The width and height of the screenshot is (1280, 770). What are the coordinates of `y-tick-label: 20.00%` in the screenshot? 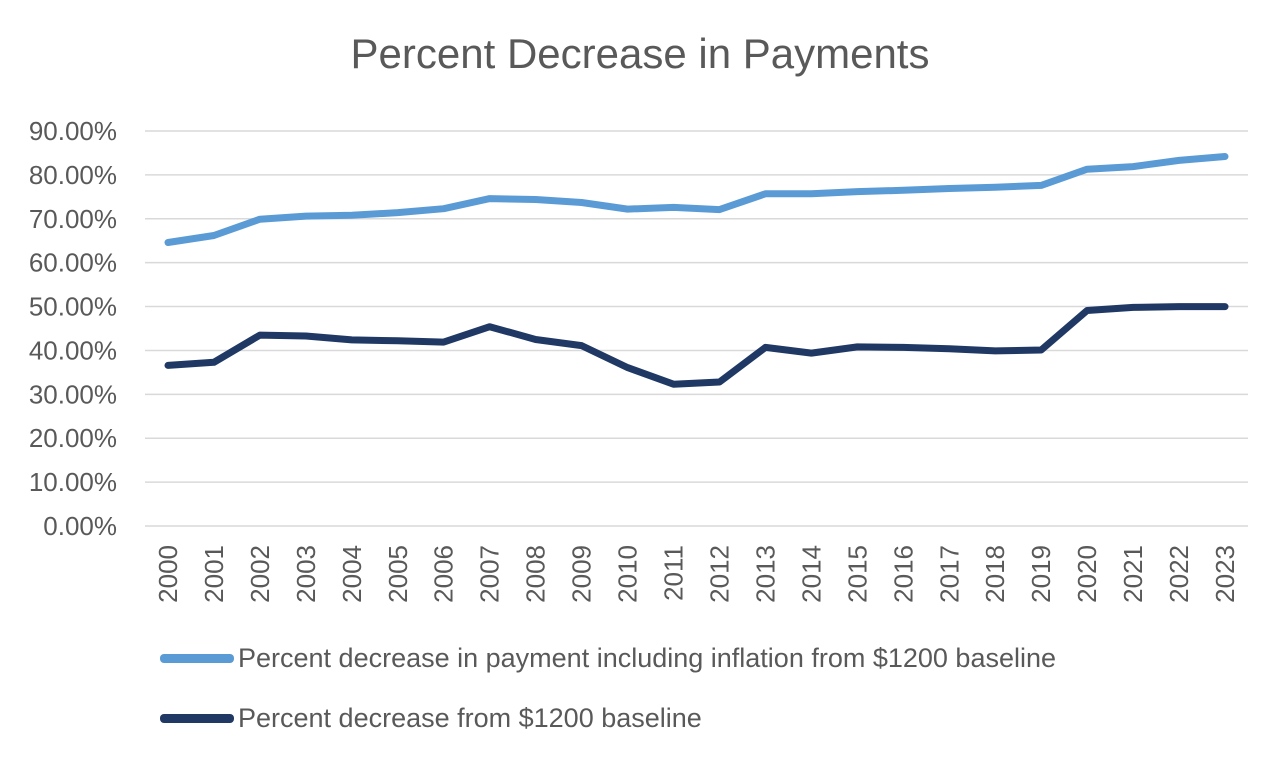 It's located at (73, 438).